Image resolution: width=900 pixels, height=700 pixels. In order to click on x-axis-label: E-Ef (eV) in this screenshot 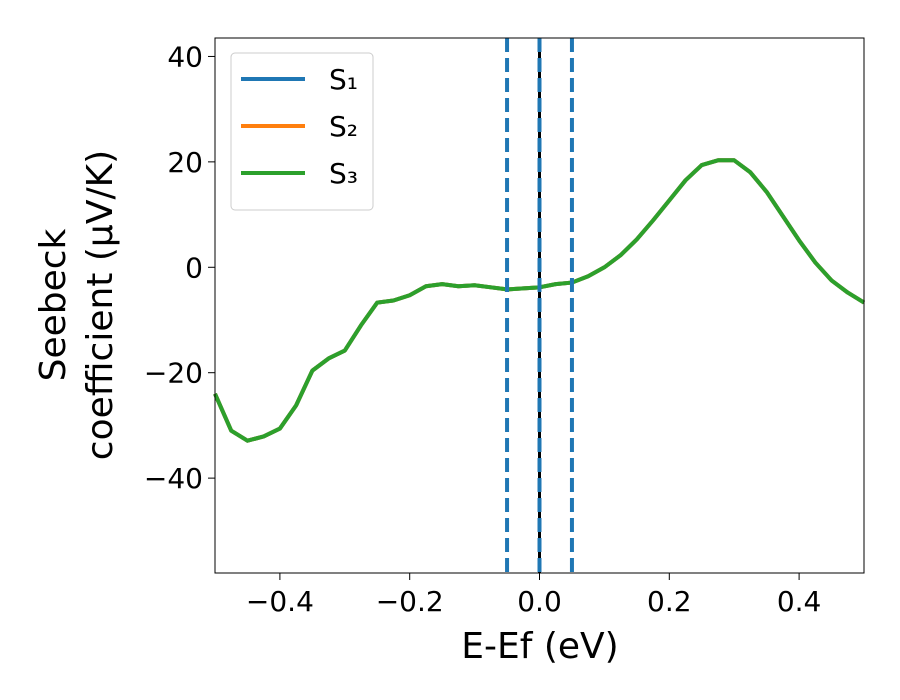, I will do `click(539, 646)`.